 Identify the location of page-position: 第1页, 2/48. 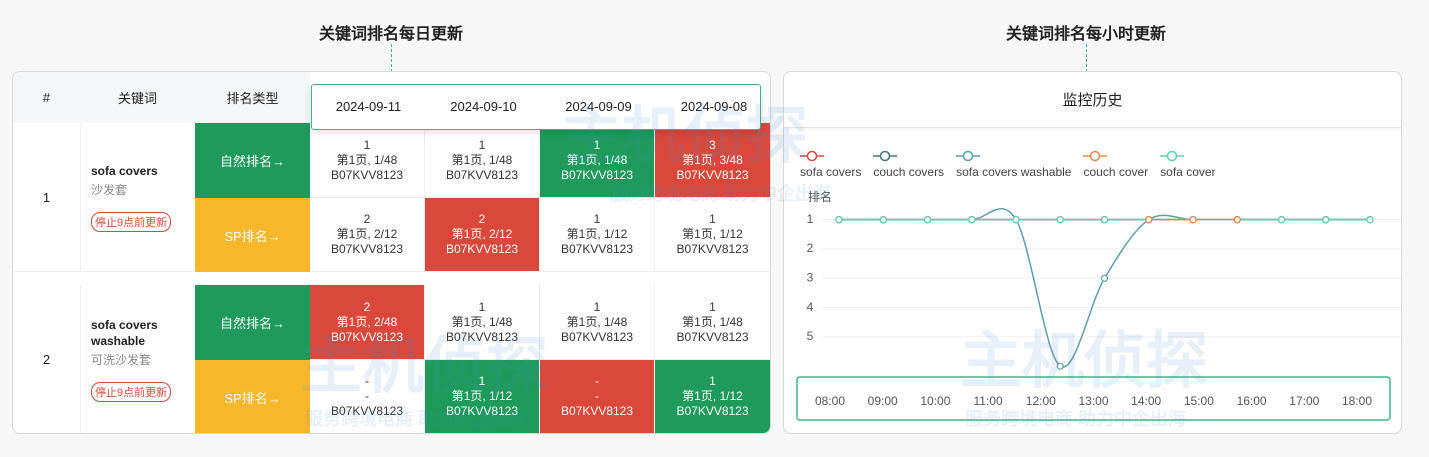
(367, 321).